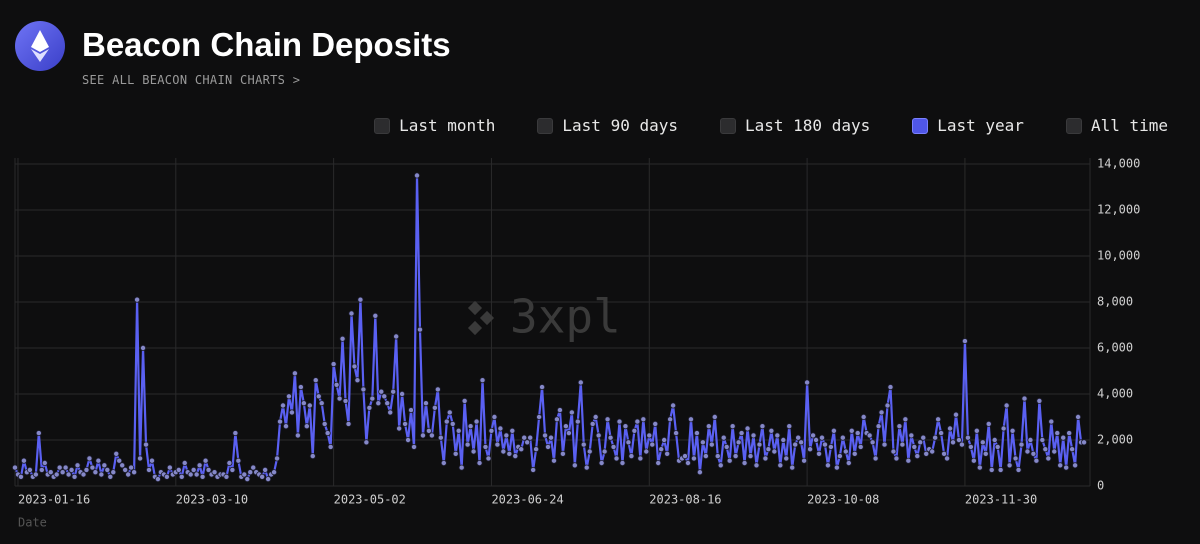  What do you see at coordinates (1118, 210) in the screenshot?
I see `y-tick-label: 12,000` at bounding box center [1118, 210].